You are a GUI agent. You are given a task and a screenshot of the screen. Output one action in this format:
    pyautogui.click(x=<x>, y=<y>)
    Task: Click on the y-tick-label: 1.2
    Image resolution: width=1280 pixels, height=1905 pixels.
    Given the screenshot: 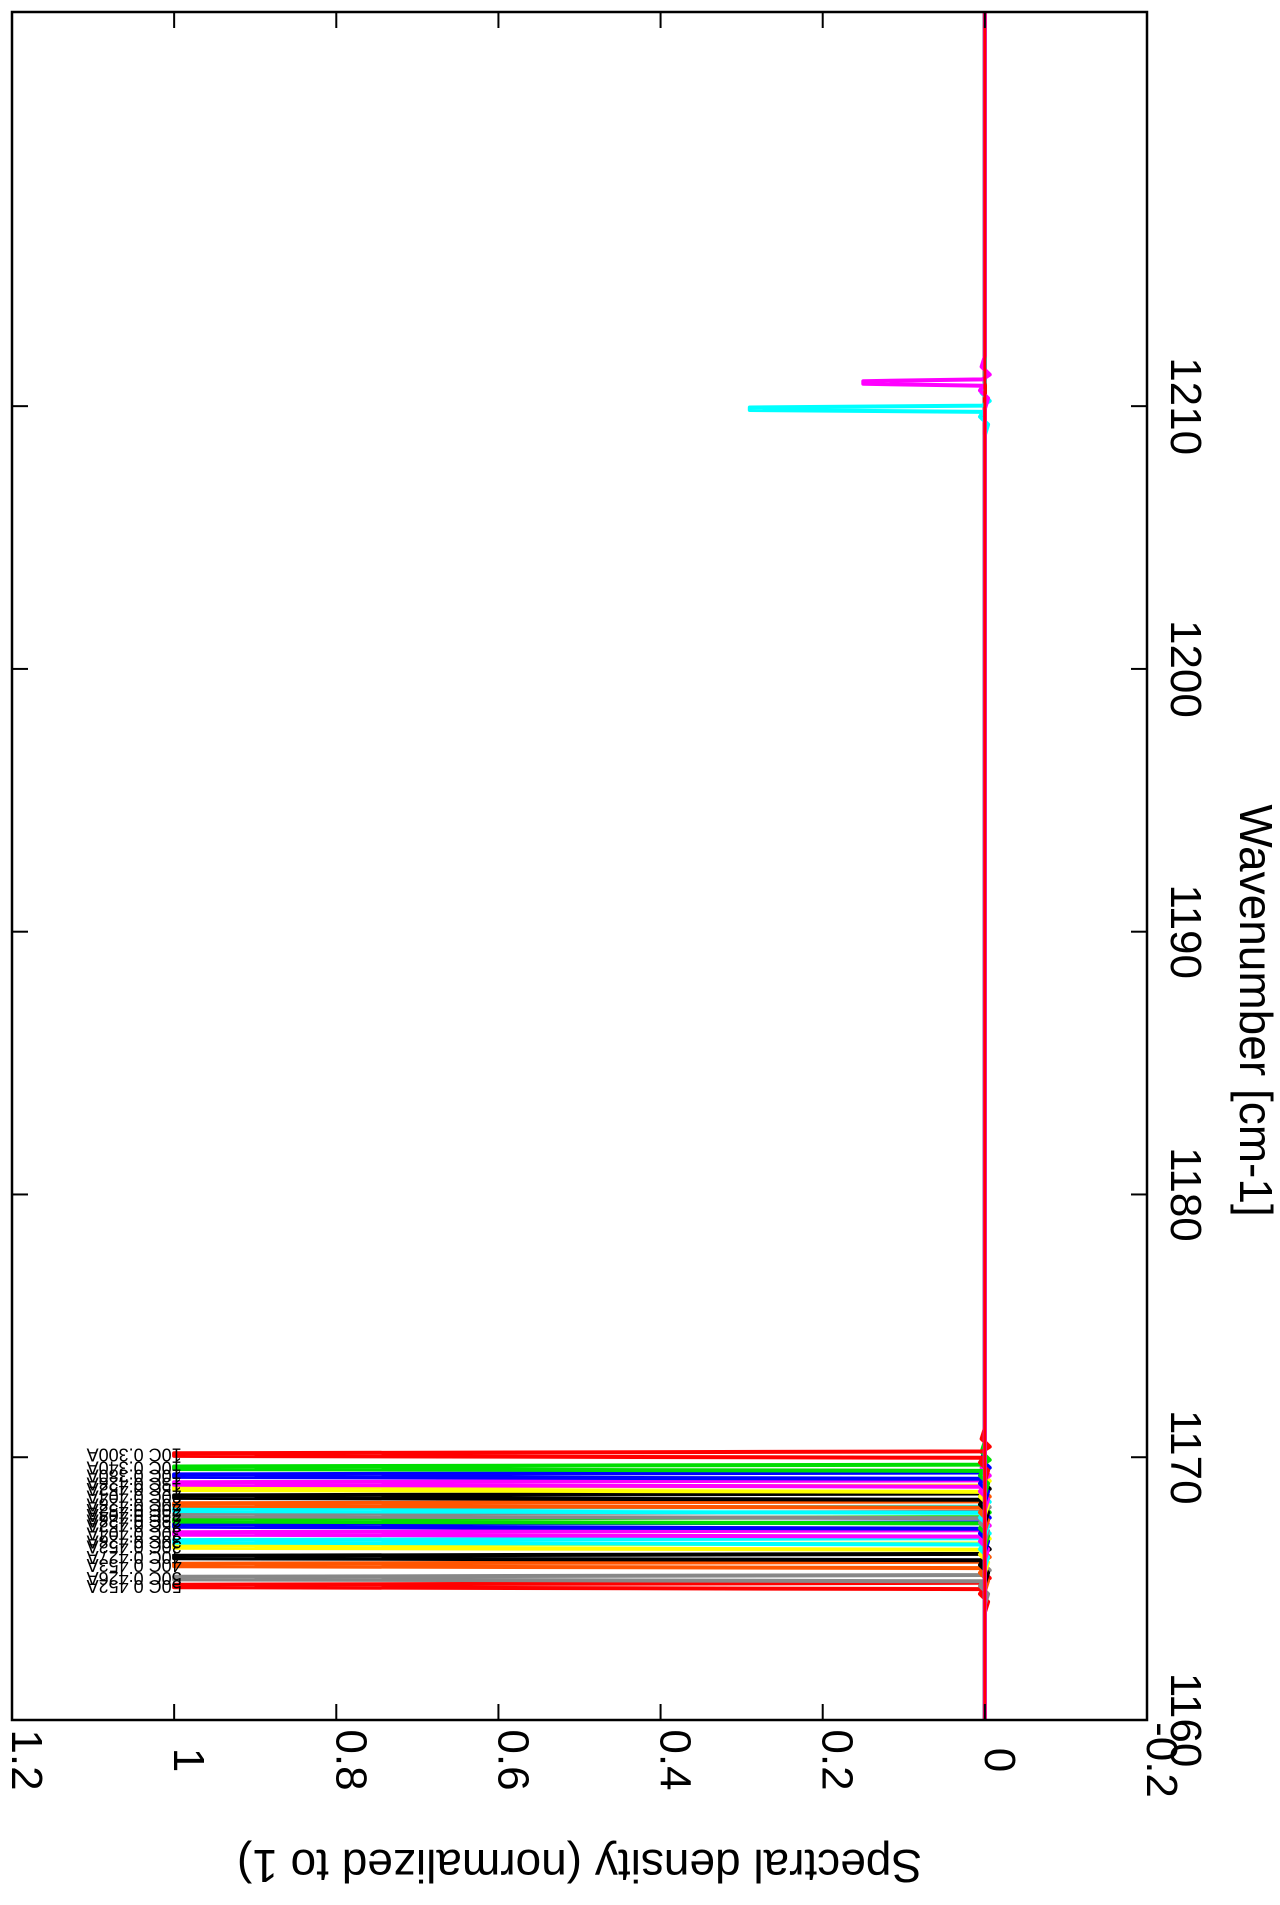 What is the action you would take?
    pyautogui.click(x=26, y=1759)
    